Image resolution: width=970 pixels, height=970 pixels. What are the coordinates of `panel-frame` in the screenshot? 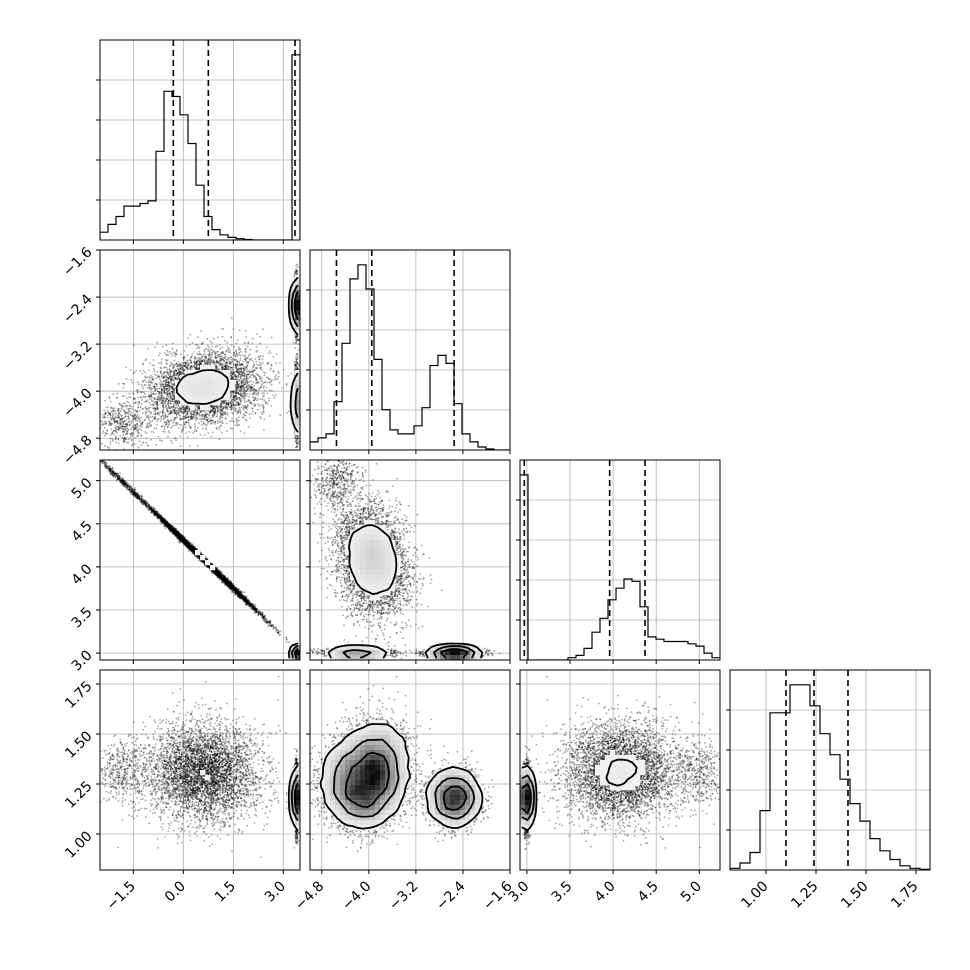 It's located at (200, 350).